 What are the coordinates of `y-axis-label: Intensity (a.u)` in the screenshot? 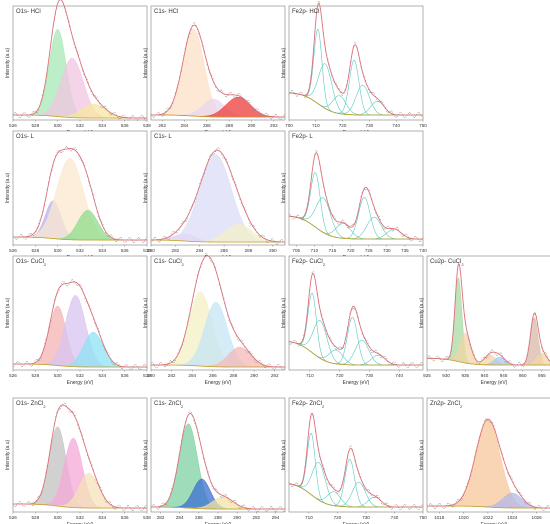 It's located at (284, 63).